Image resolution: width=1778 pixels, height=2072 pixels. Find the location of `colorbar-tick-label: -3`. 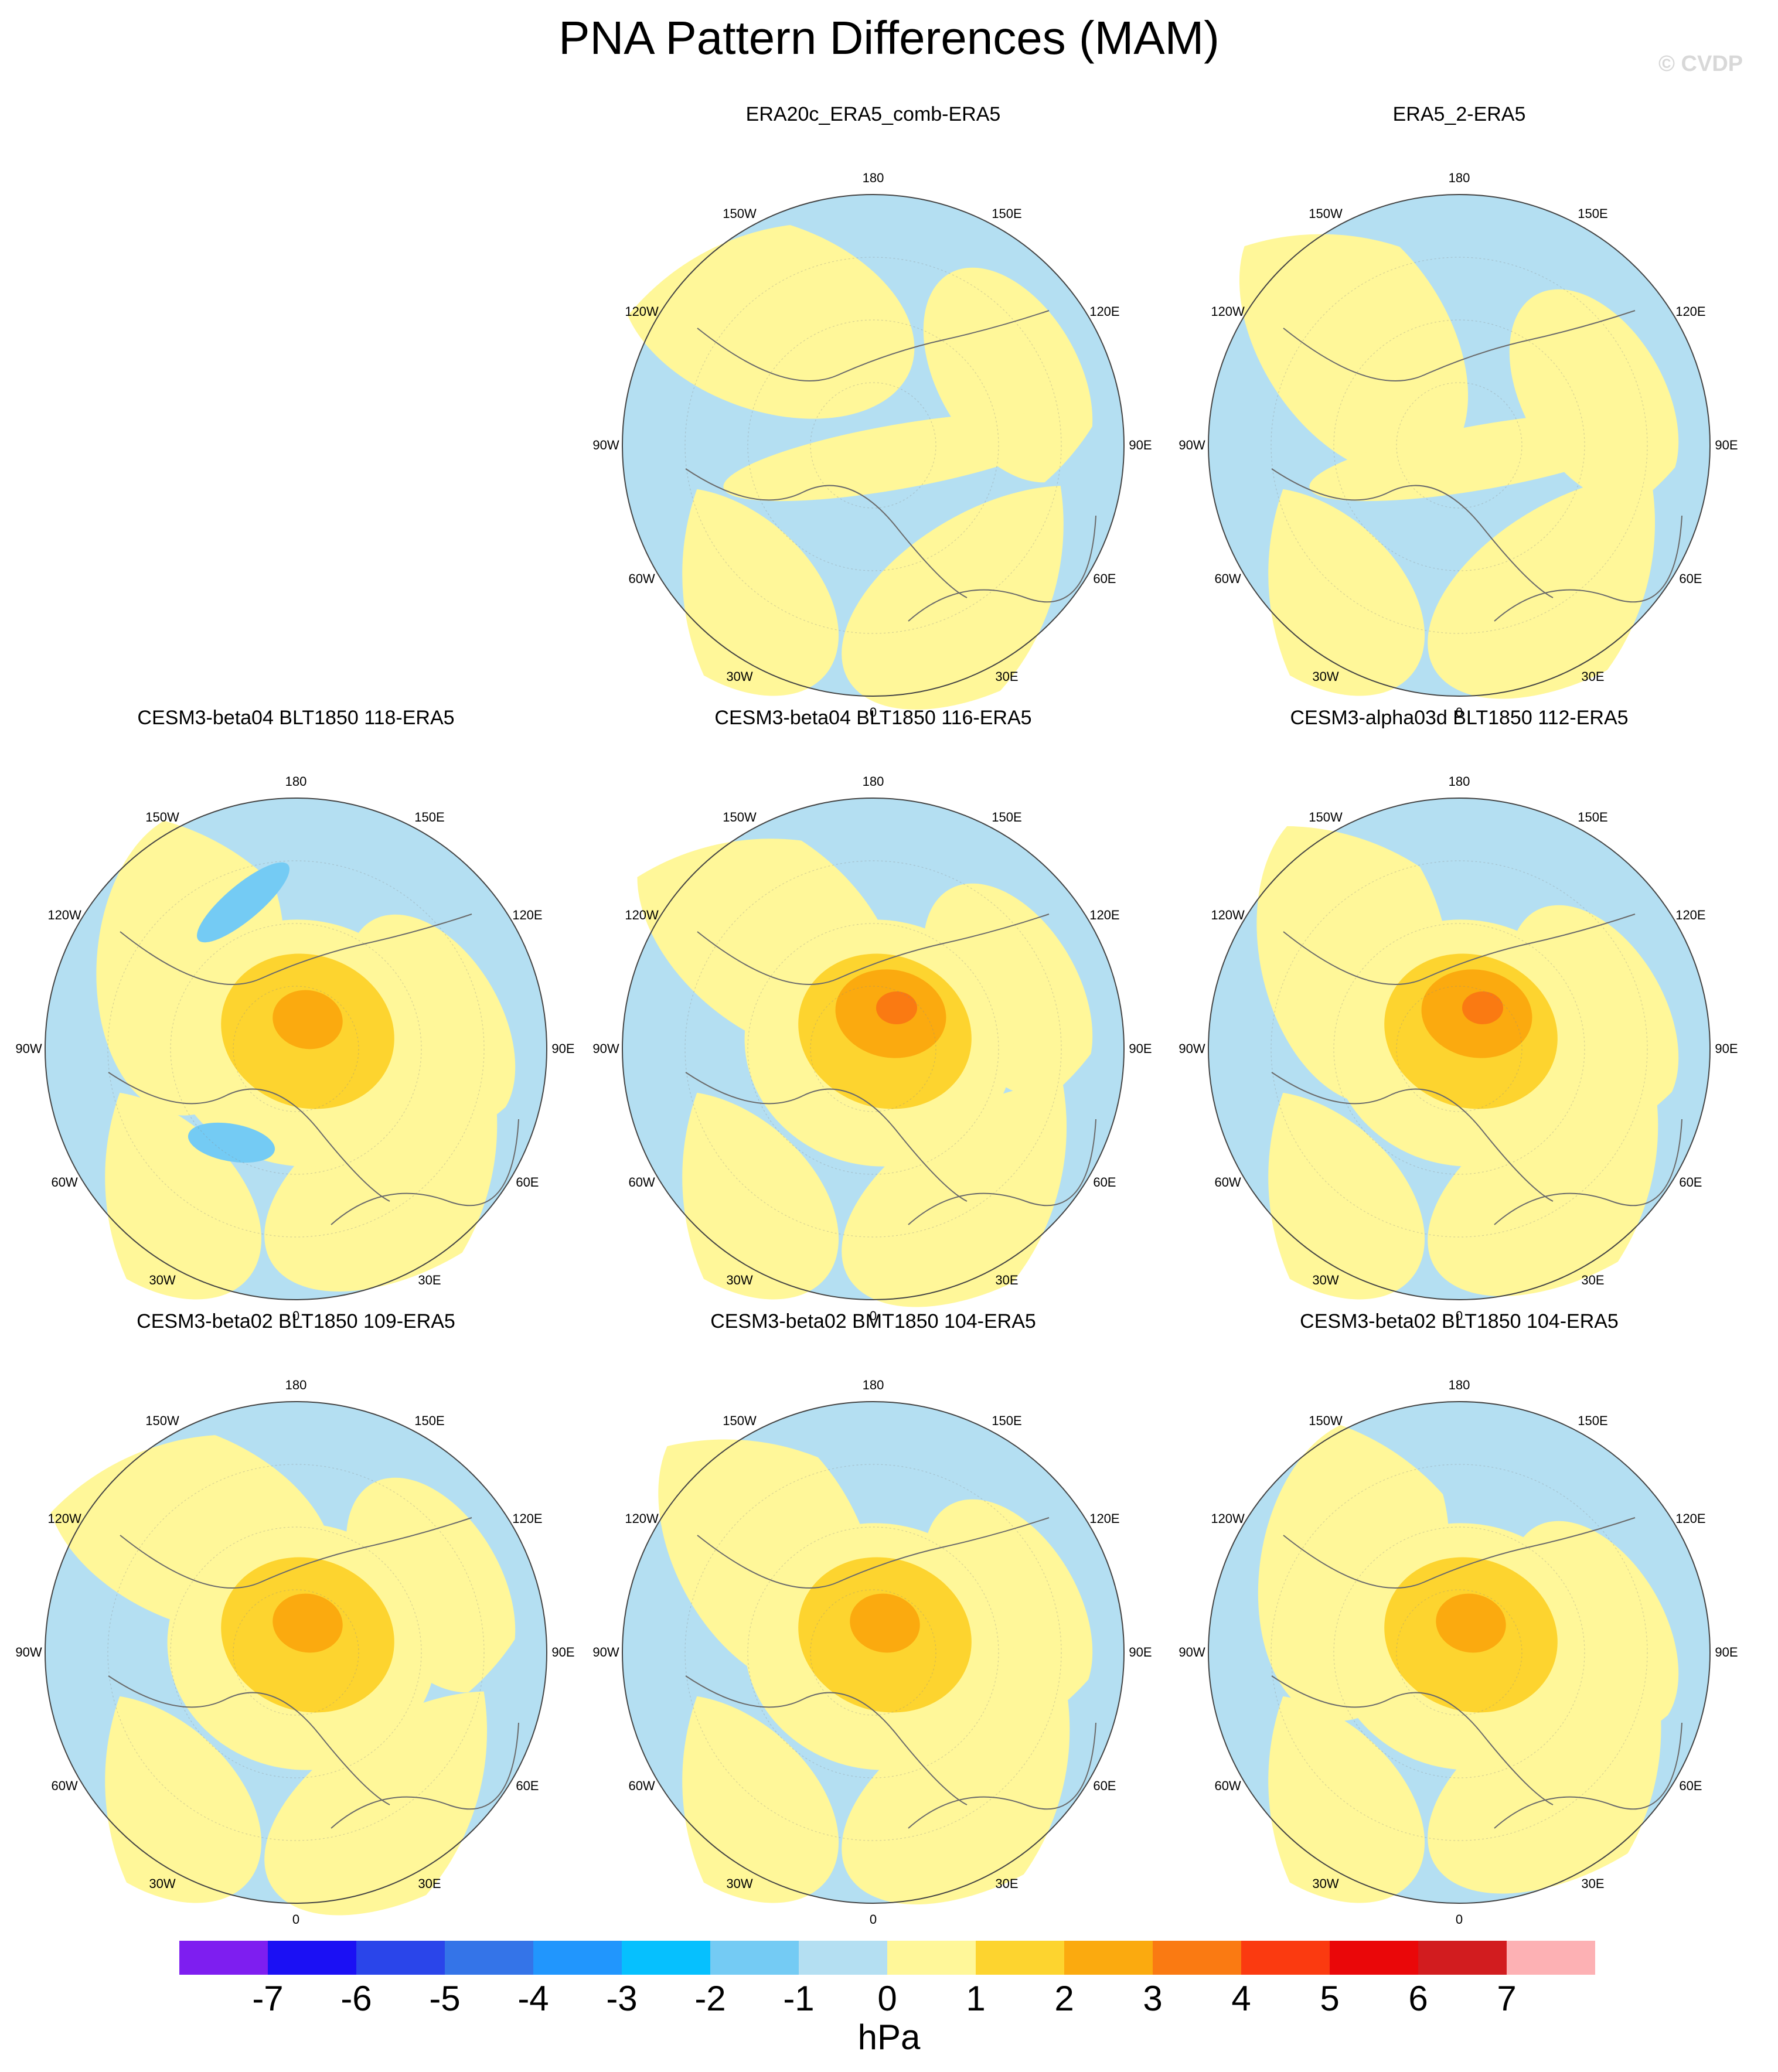

colorbar-tick-label: -3 is located at coordinates (622, 1998).